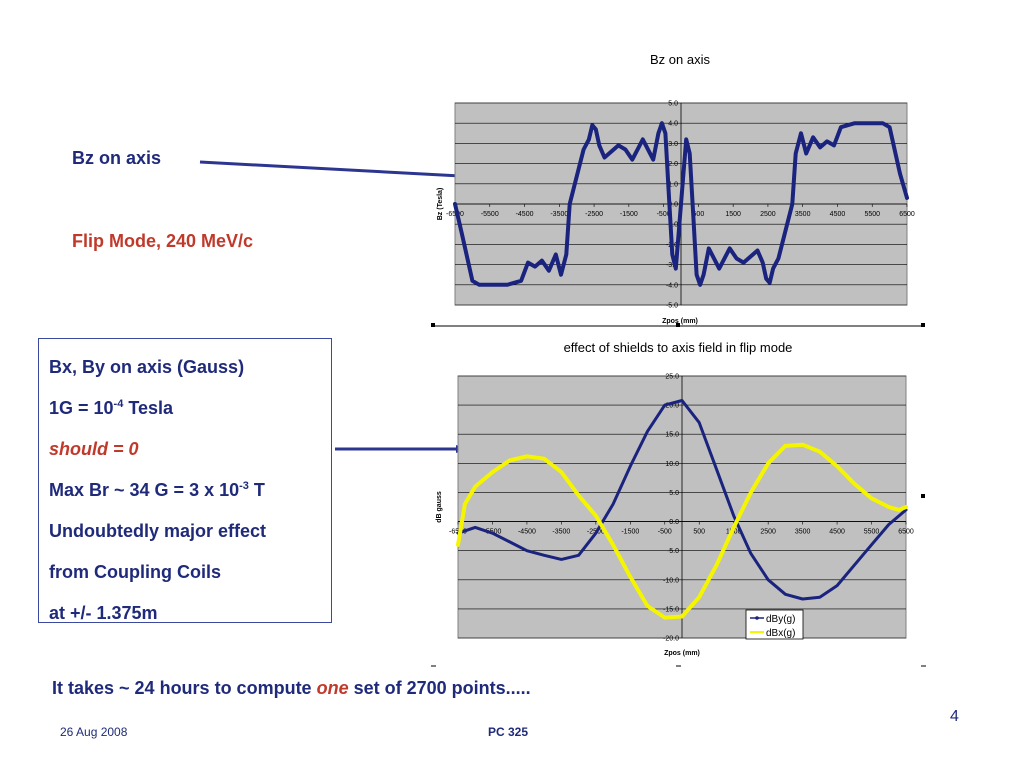 The width and height of the screenshot is (1024, 768). I want to click on chart-frame-handle-left, so click(433, 325).